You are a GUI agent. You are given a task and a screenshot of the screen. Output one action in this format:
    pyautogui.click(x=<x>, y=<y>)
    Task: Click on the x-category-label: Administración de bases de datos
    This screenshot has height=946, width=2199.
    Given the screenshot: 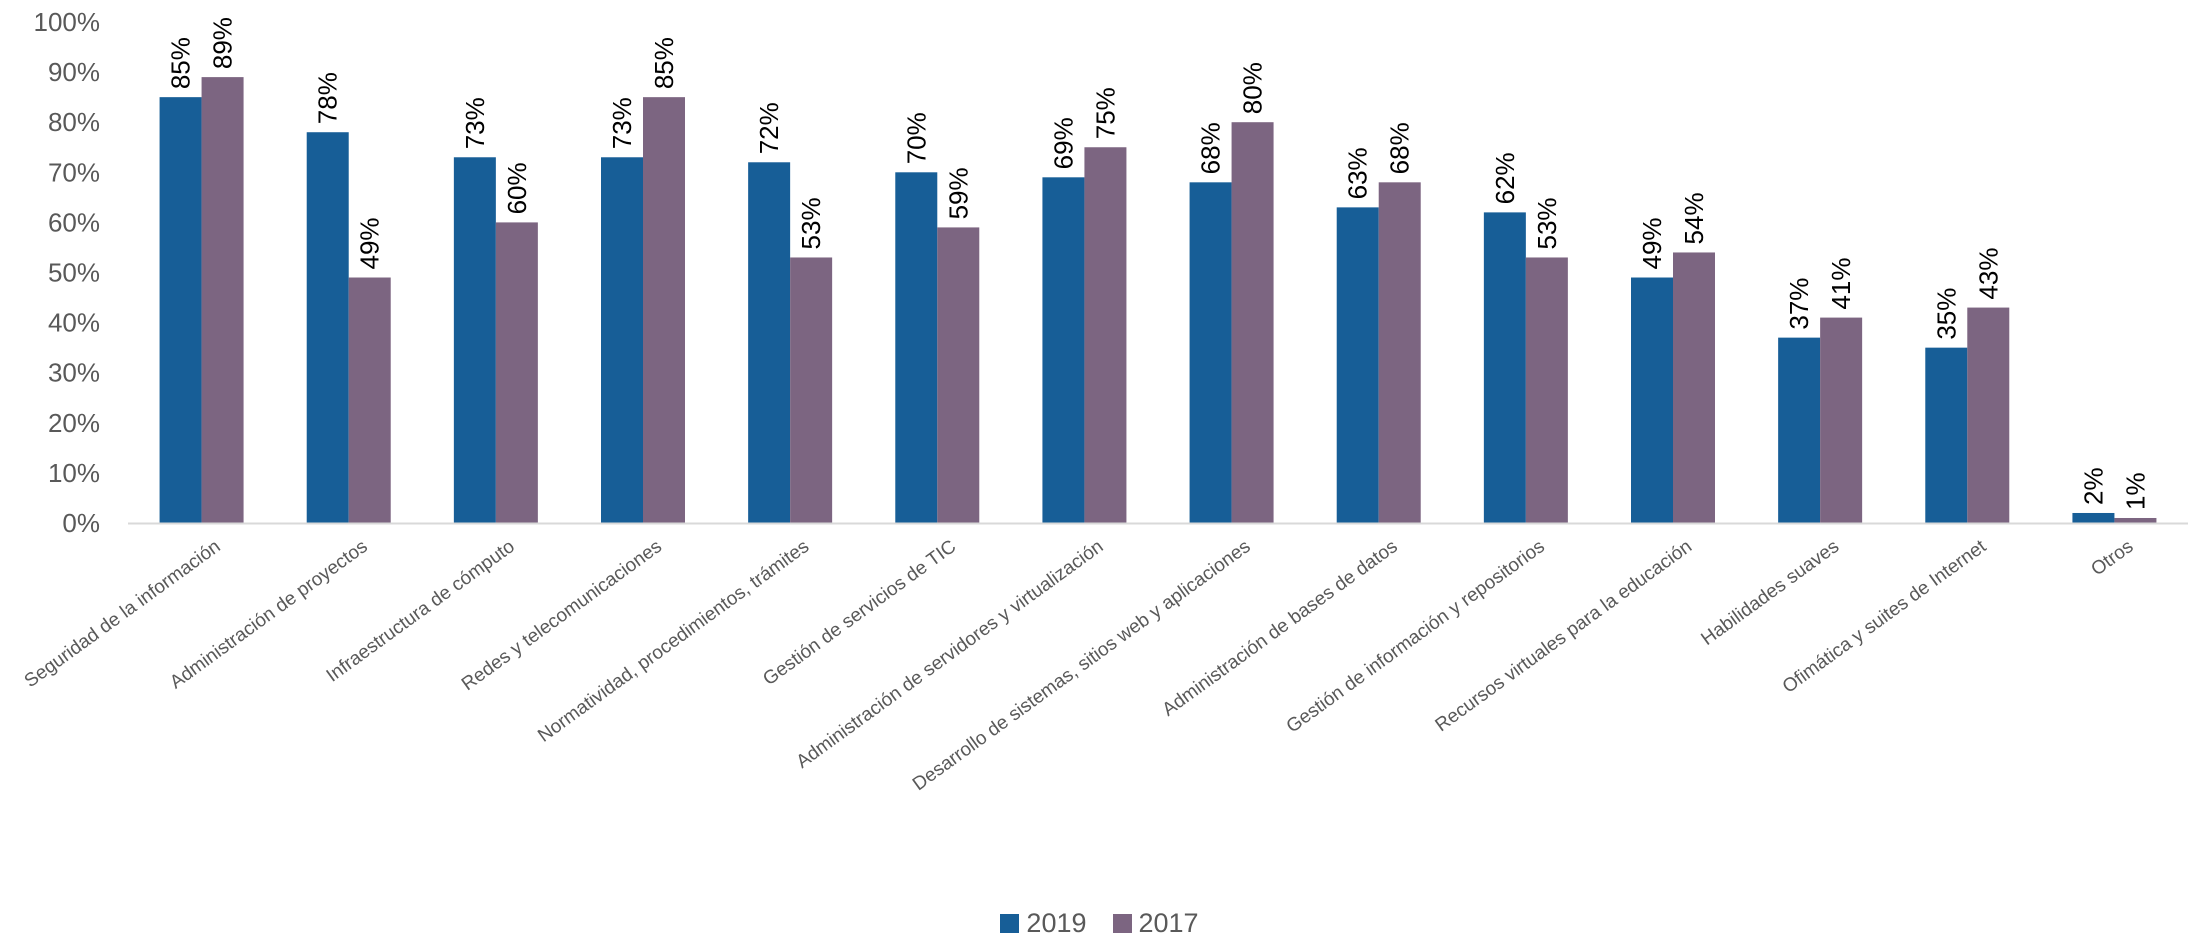 What is the action you would take?
    pyautogui.click(x=1280, y=628)
    